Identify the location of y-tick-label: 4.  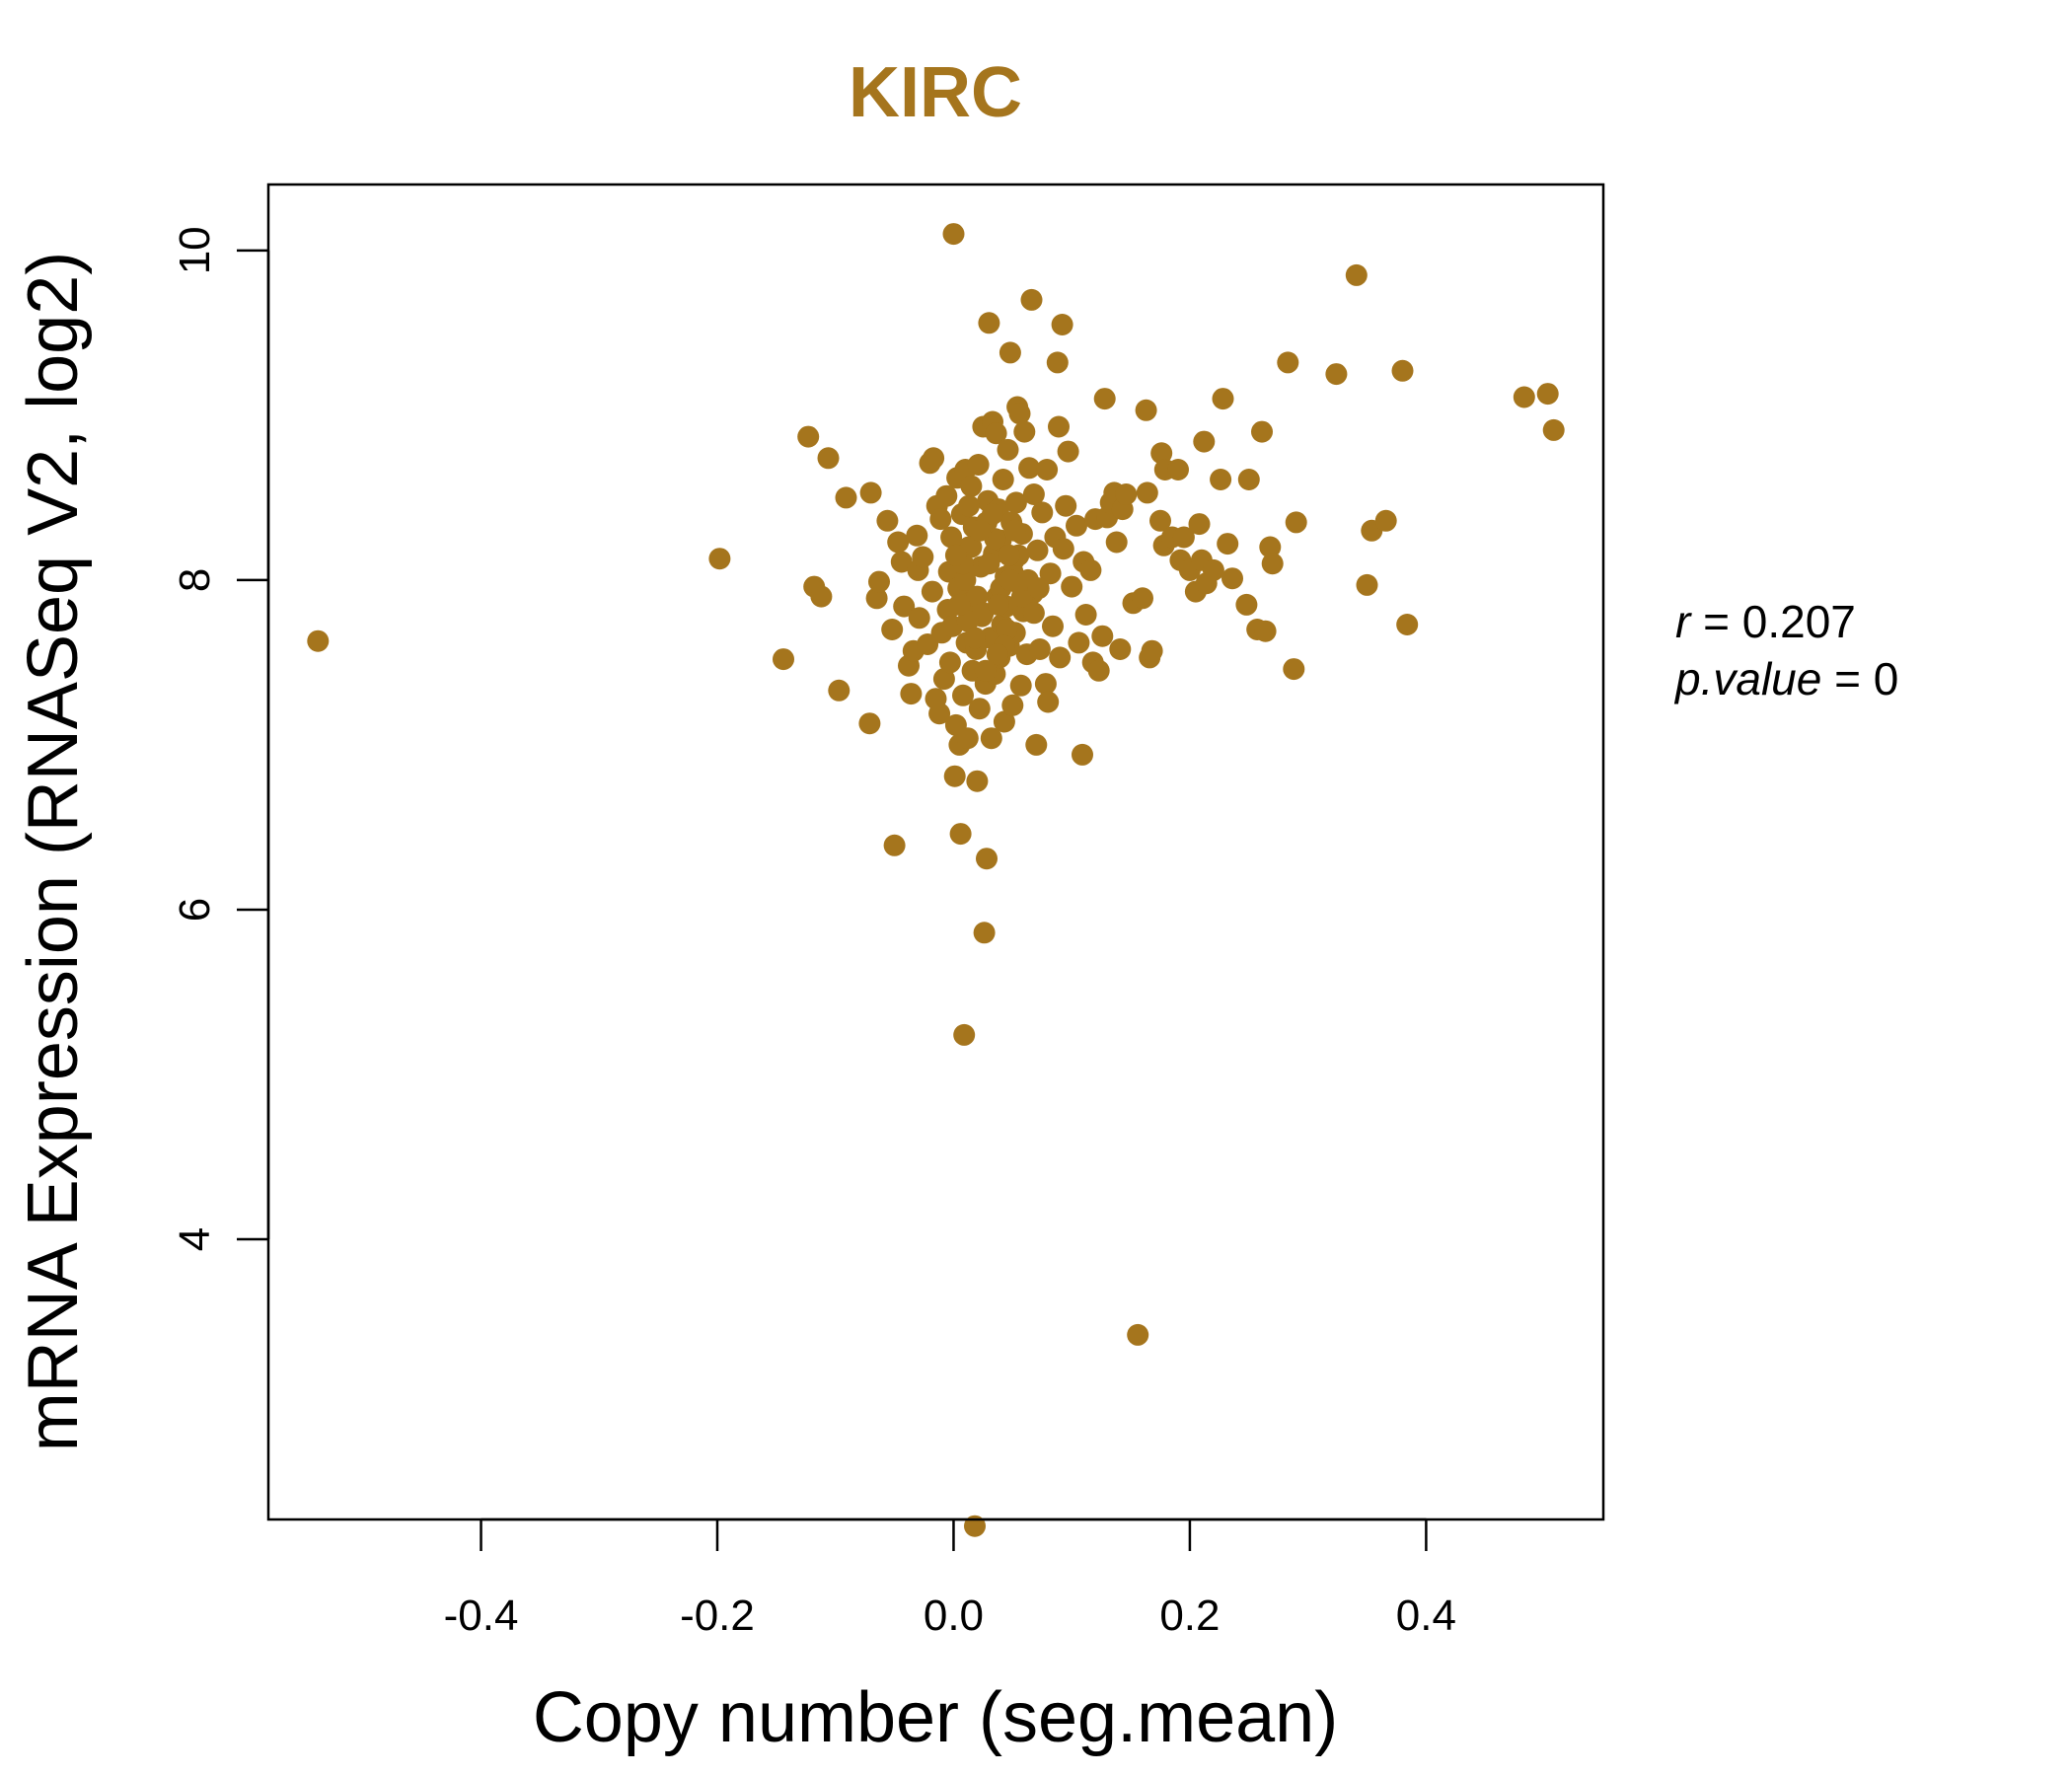
(195, 1239).